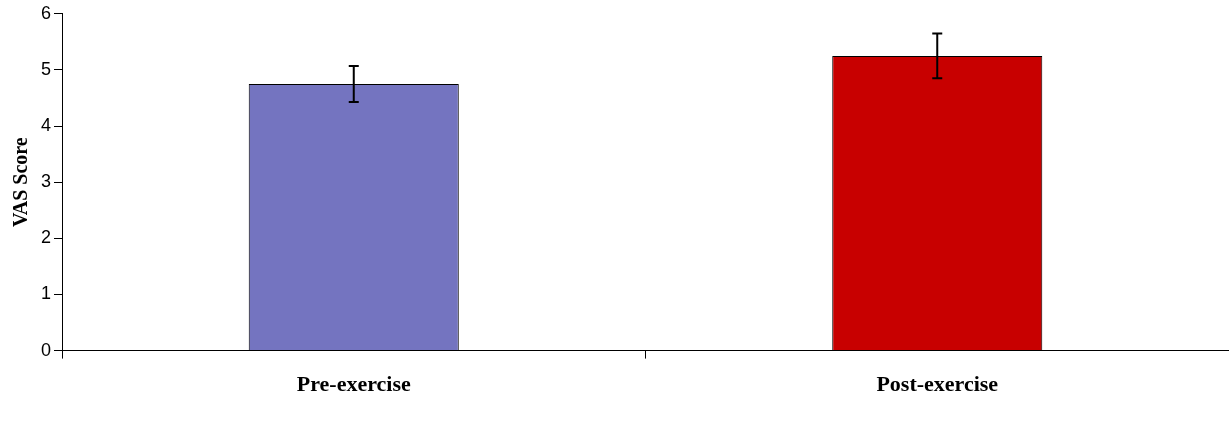  I want to click on x-tick-label: Post-exercise, so click(937, 384).